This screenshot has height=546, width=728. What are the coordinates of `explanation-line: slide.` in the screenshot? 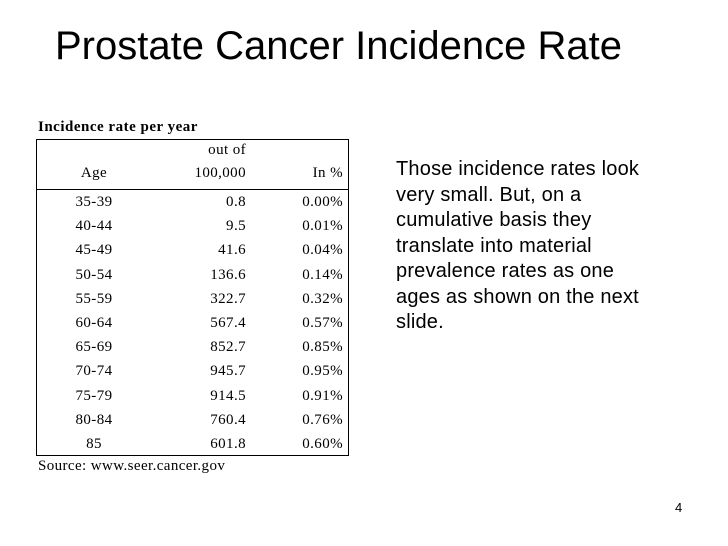 It's located at (420, 322).